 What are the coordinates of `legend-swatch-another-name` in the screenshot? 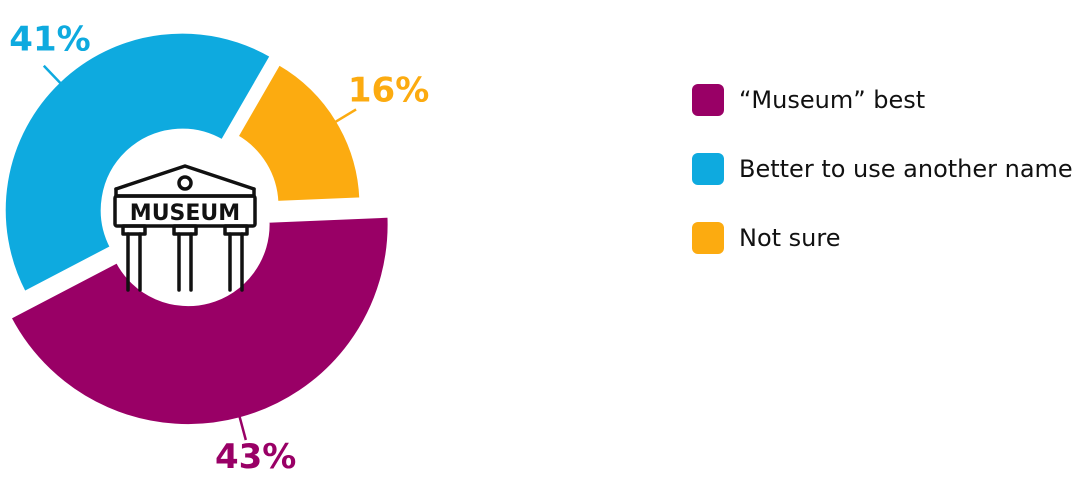 It's located at (708, 169).